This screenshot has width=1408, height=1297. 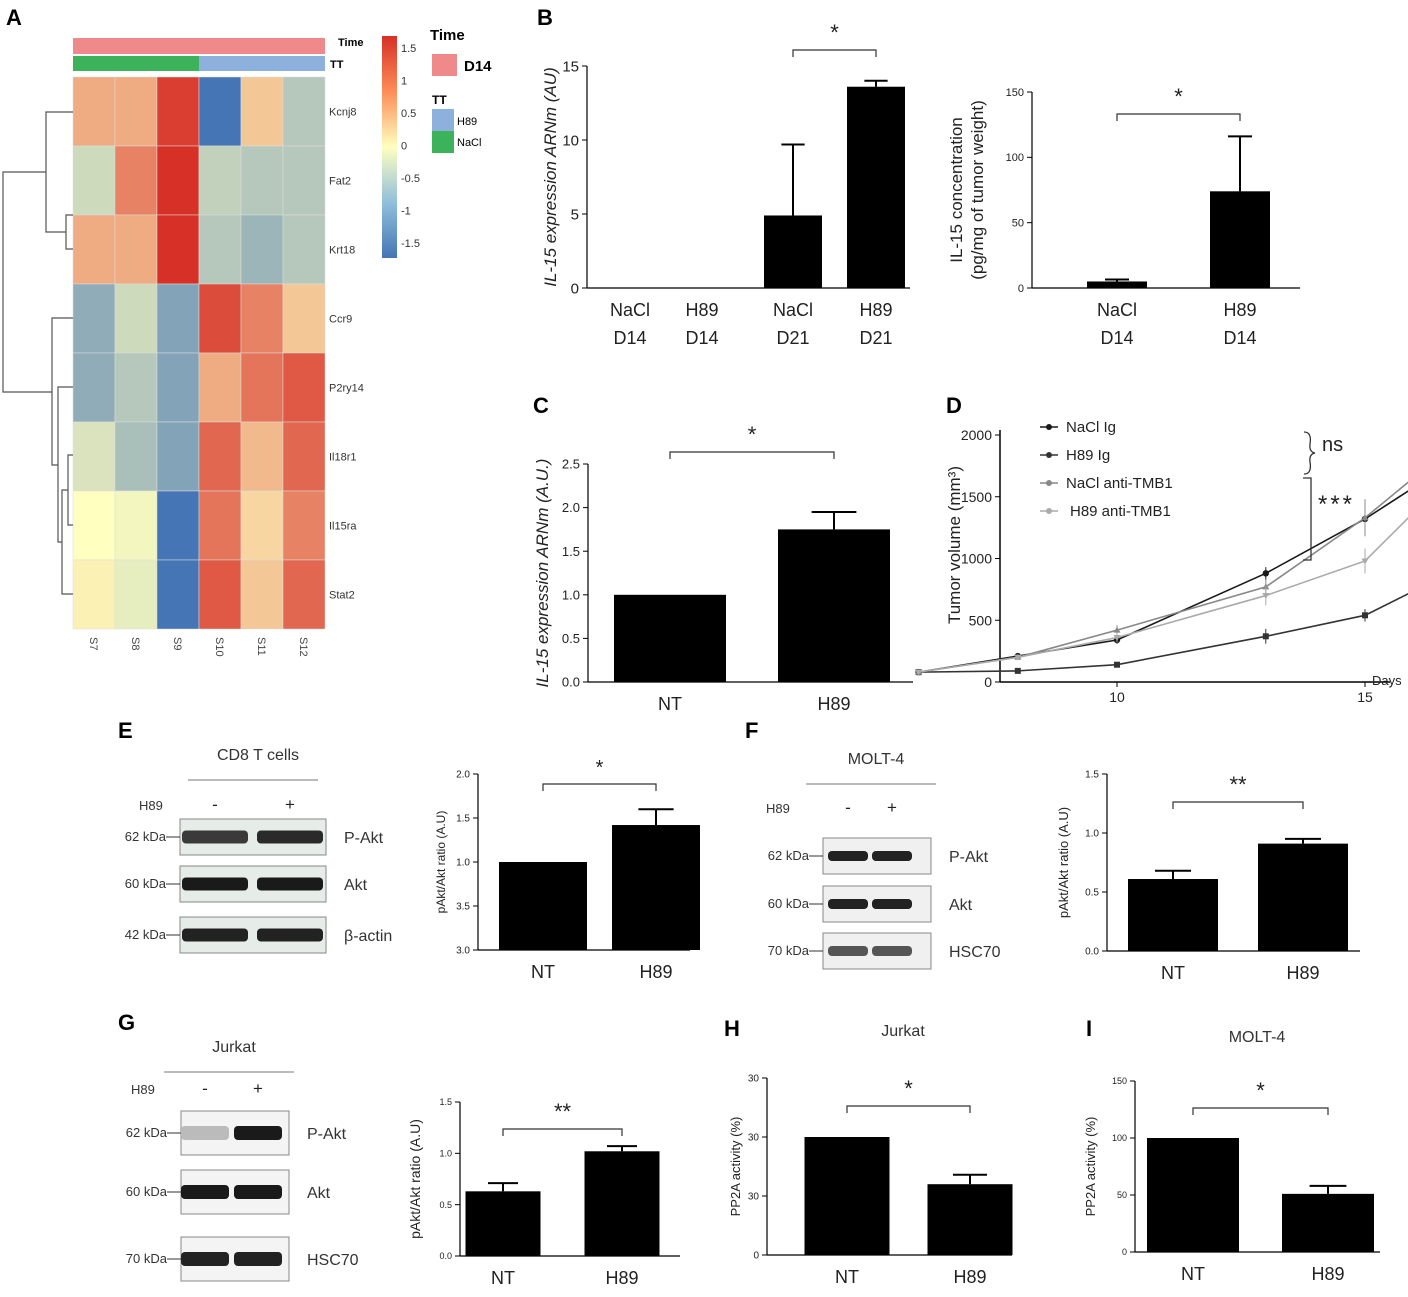 I want to click on series-line, so click(x=1163, y=633).